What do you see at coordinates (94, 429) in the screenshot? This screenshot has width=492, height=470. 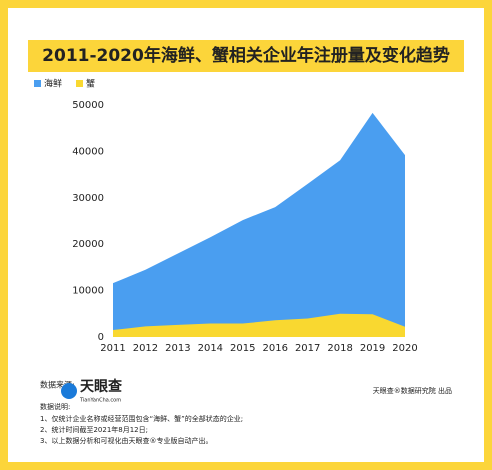 I see `note: 2、统计时间截至2021年8月12日;` at bounding box center [94, 429].